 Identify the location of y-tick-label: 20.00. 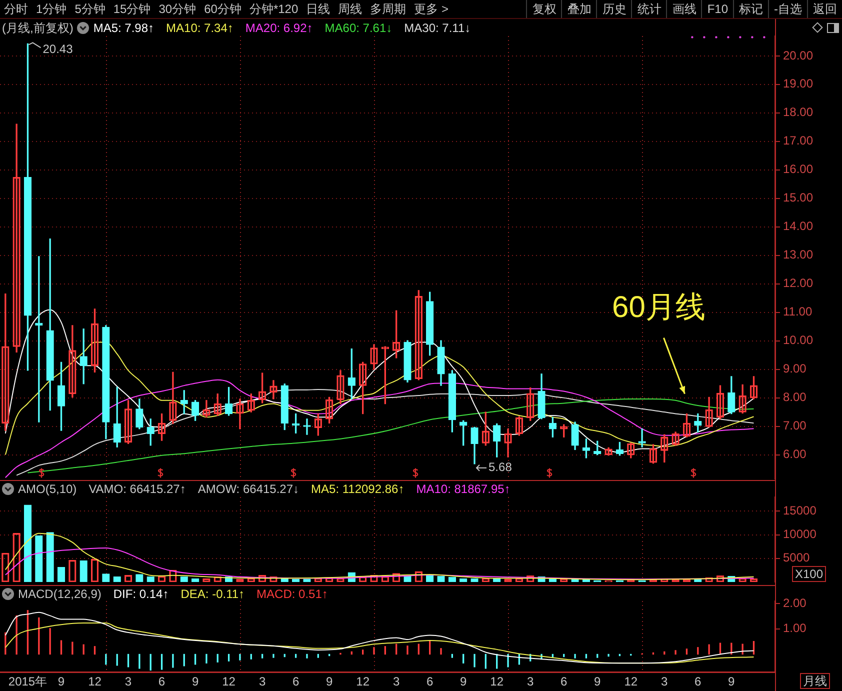
(798, 55).